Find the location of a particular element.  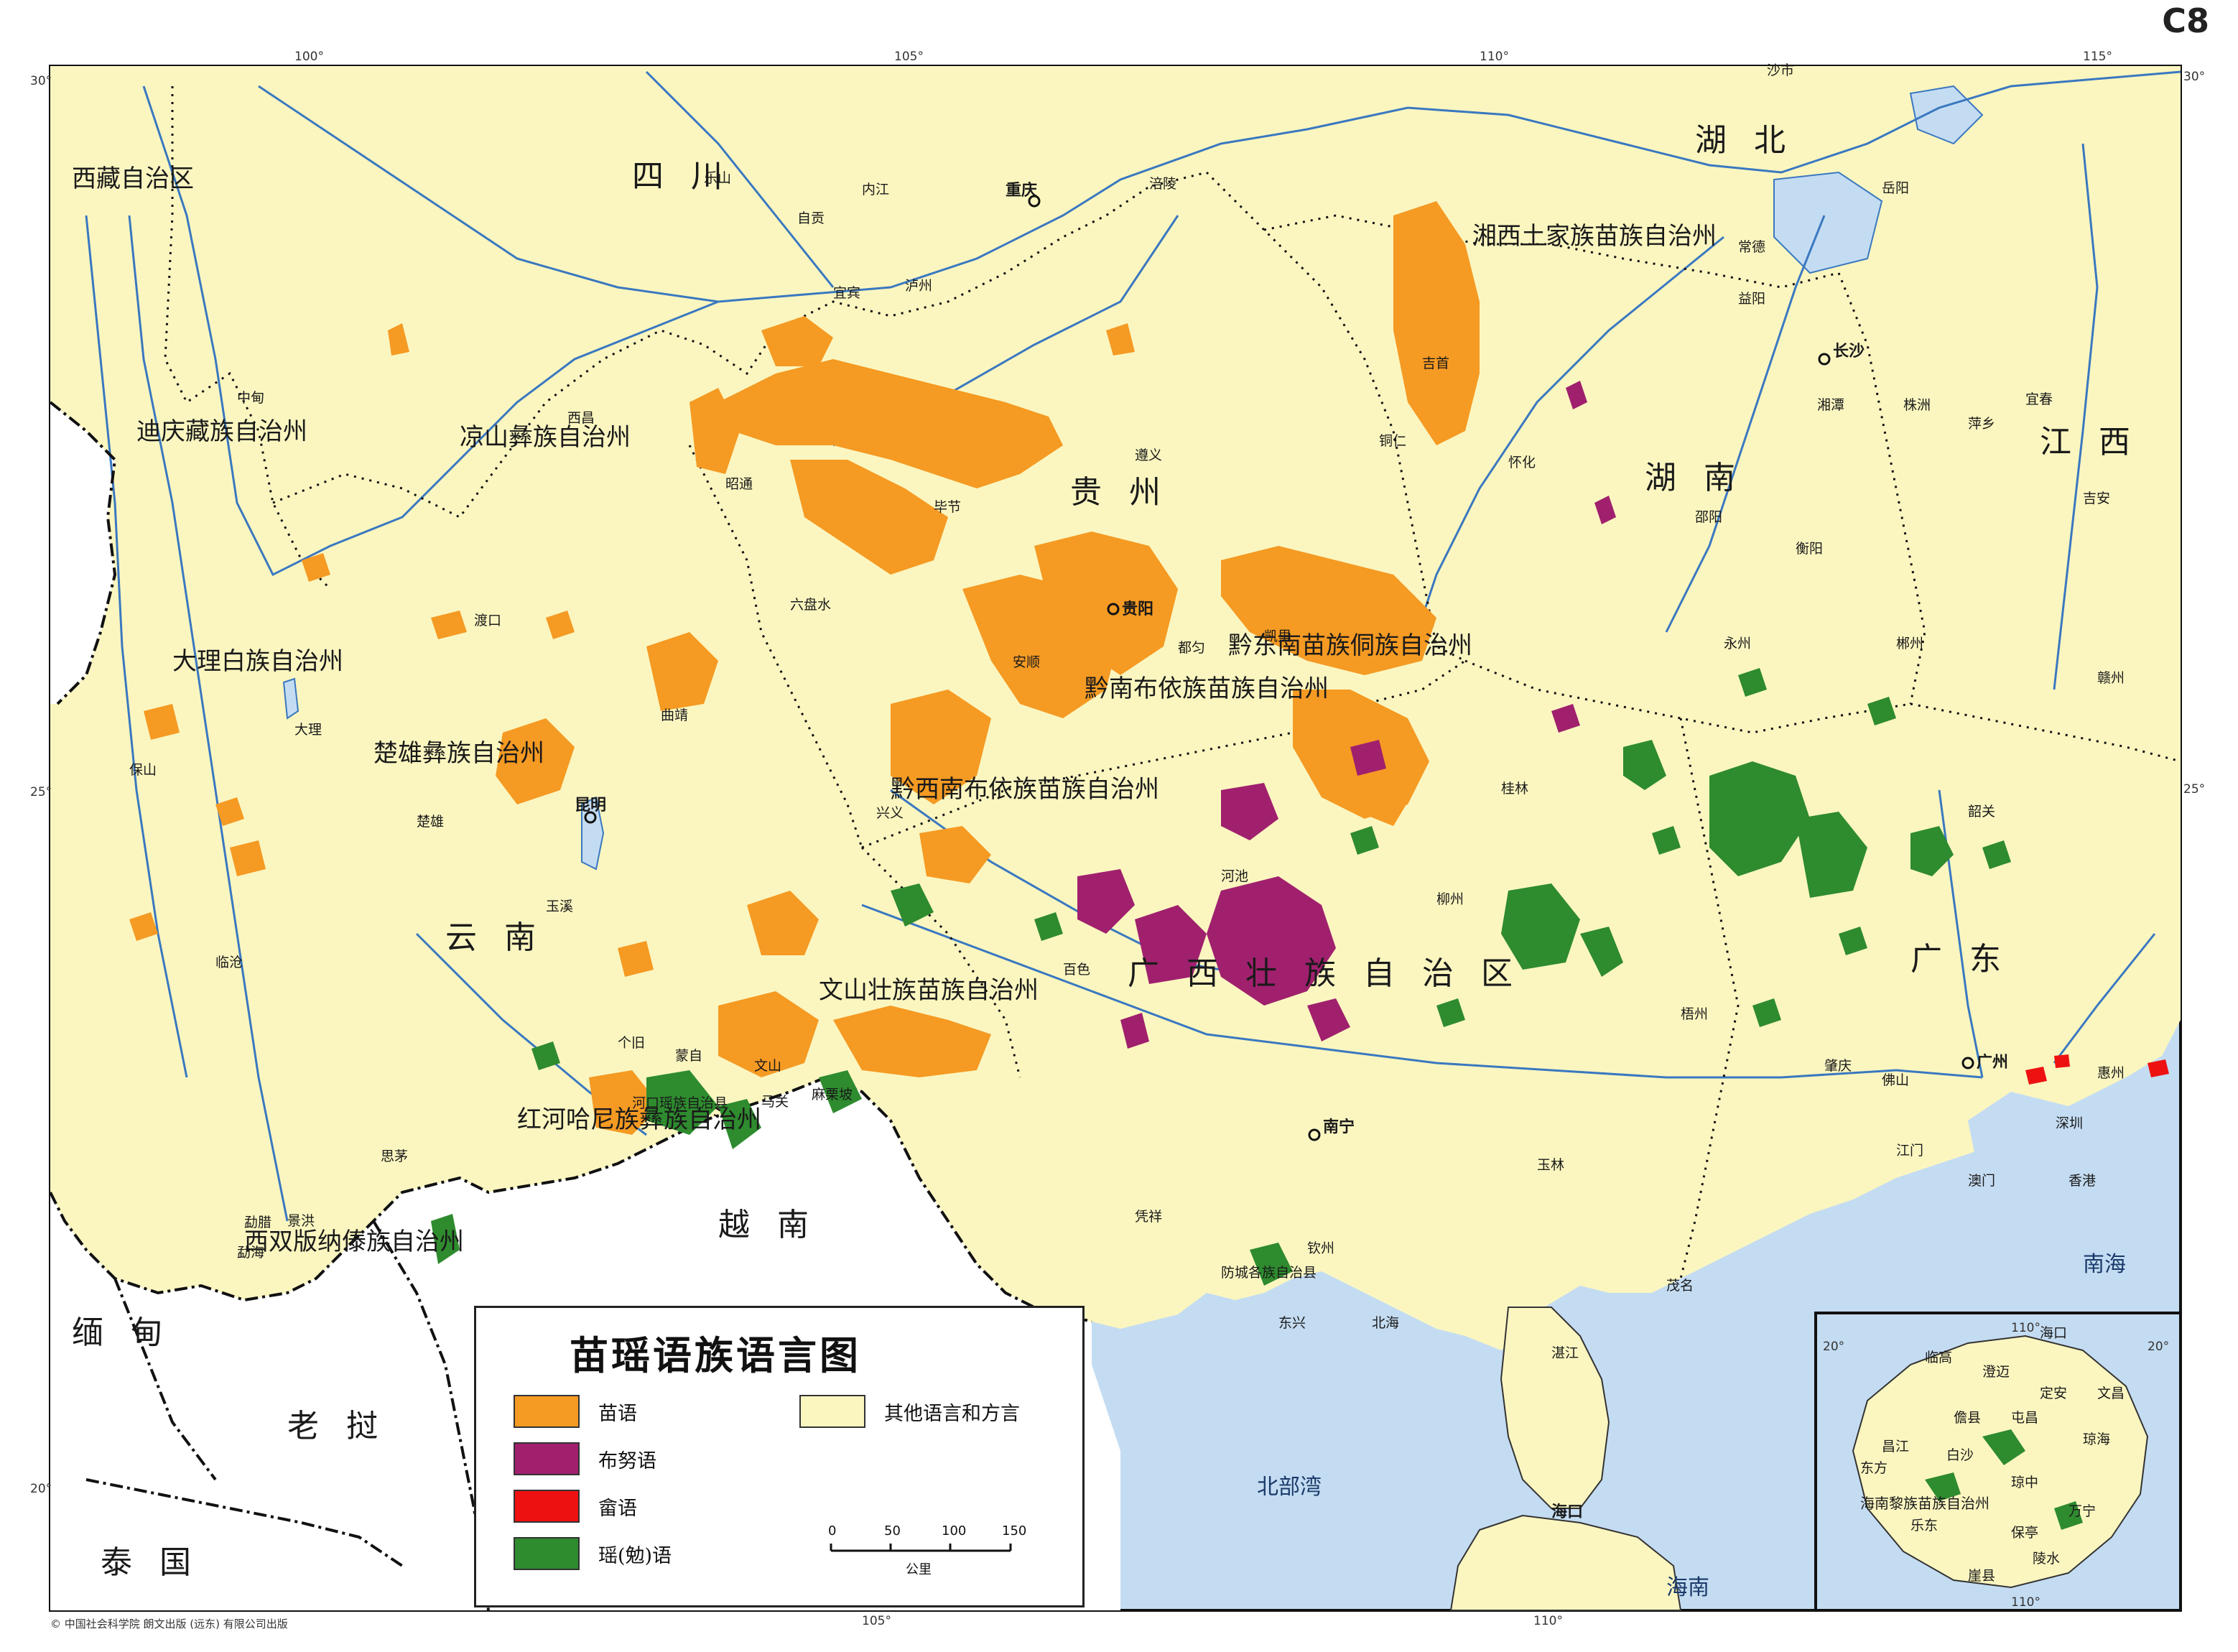

label-yunnan: 云南 is located at coordinates (504, 938).